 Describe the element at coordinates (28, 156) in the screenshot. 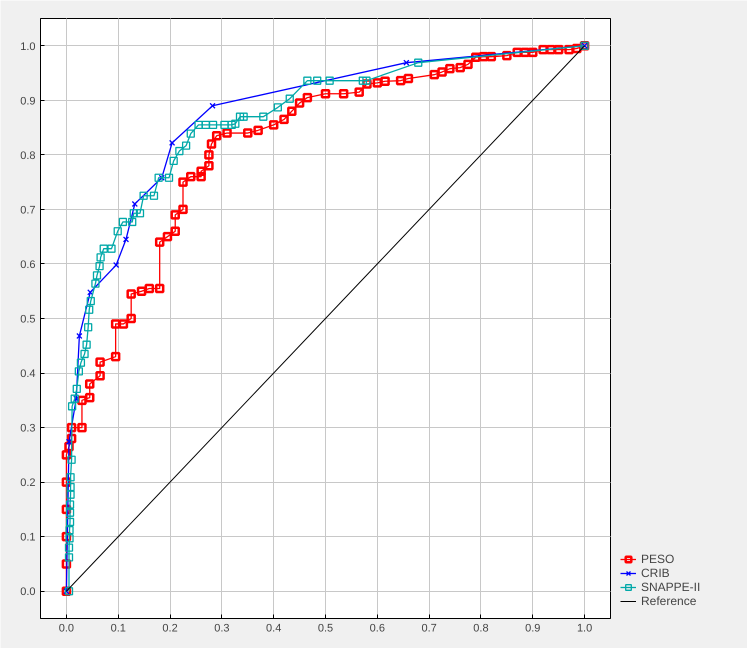

I see `y-tick-label: 0.8` at that location.